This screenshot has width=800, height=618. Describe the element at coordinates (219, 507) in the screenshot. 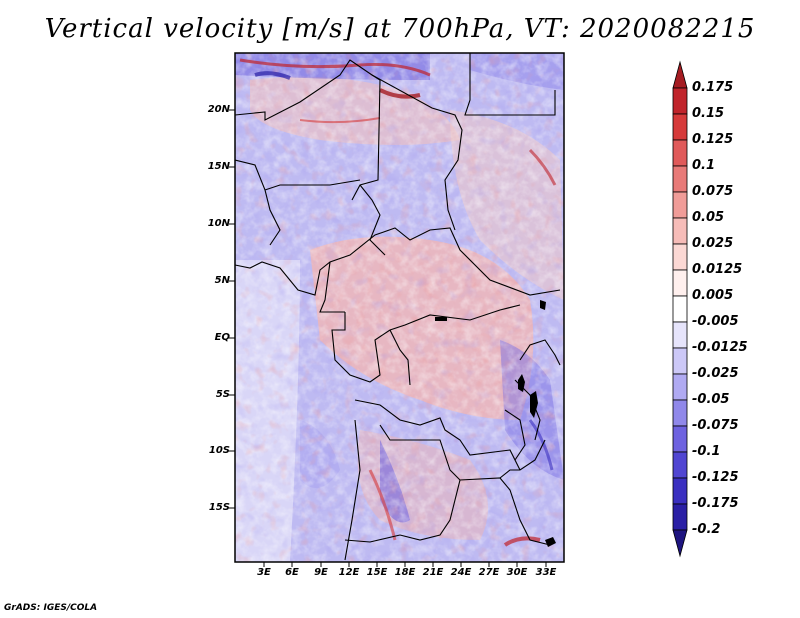

I see `lat-label: 15S` at that location.